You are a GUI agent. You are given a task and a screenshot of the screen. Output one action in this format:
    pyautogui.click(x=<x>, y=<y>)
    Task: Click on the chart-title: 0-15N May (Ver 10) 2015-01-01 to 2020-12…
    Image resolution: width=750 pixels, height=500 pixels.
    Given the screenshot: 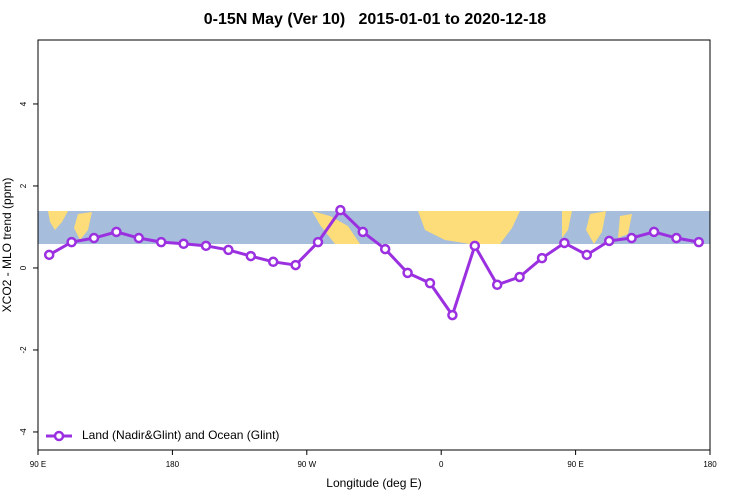 What is the action you would take?
    pyautogui.click(x=375, y=19)
    